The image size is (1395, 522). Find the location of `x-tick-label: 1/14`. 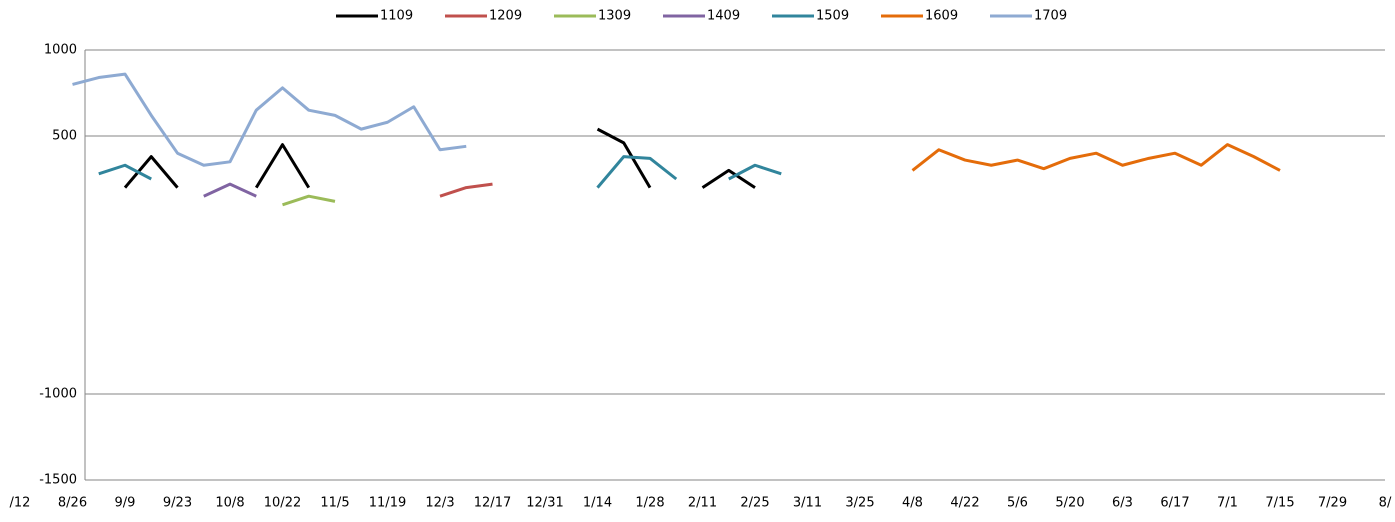

x-tick-label: 1/14 is located at coordinates (597, 503).